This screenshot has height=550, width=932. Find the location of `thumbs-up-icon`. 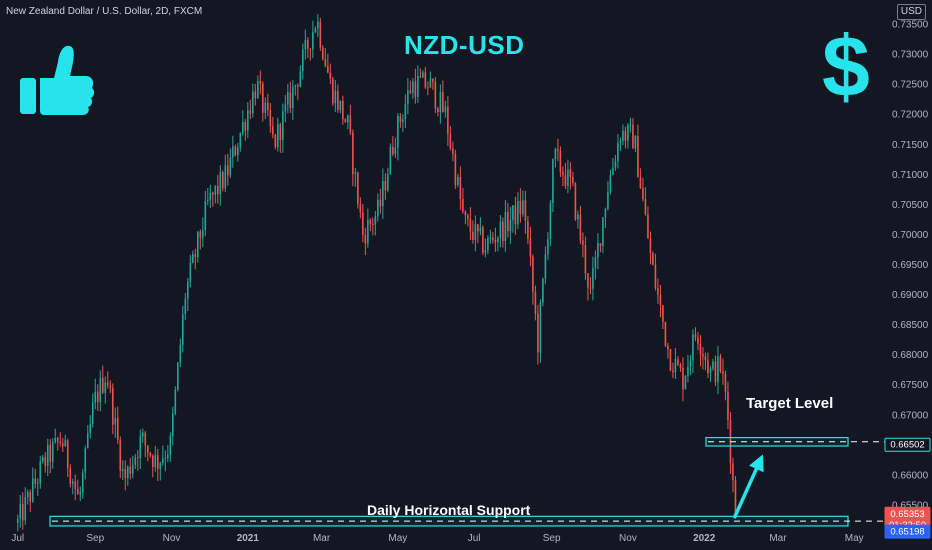

thumbs-up-icon is located at coordinates (57, 80).